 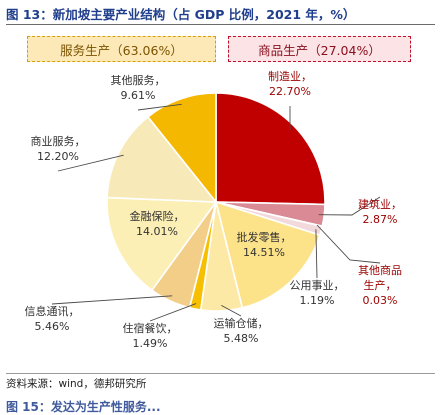 I want to click on slice-label-line: 2.87%, so click(x=380, y=219).